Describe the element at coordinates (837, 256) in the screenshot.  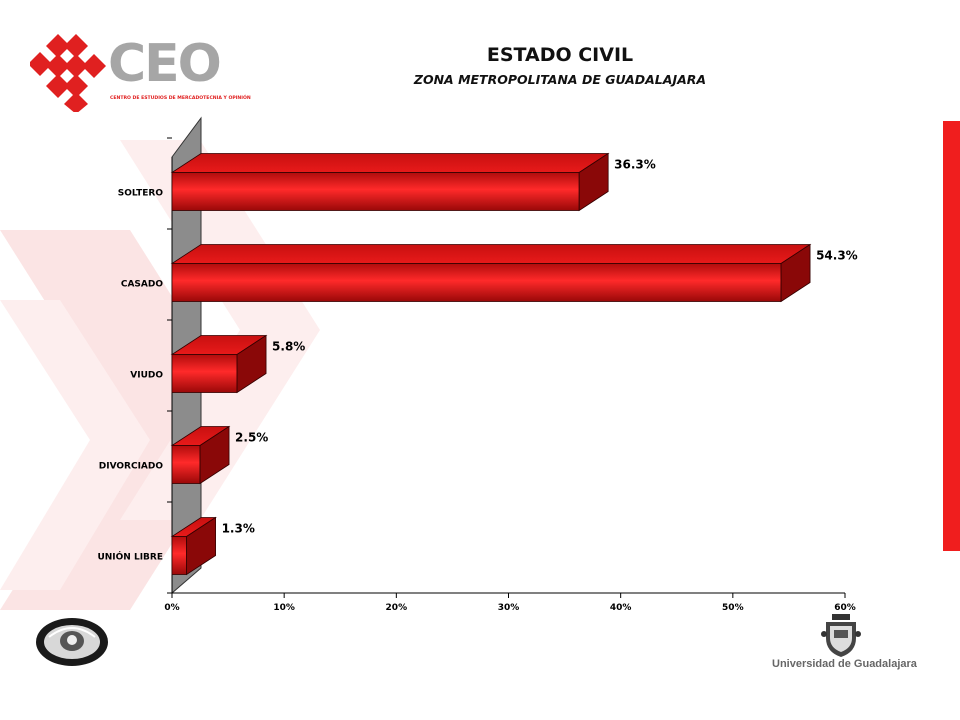
I see `data-label: 54.3%` at that location.